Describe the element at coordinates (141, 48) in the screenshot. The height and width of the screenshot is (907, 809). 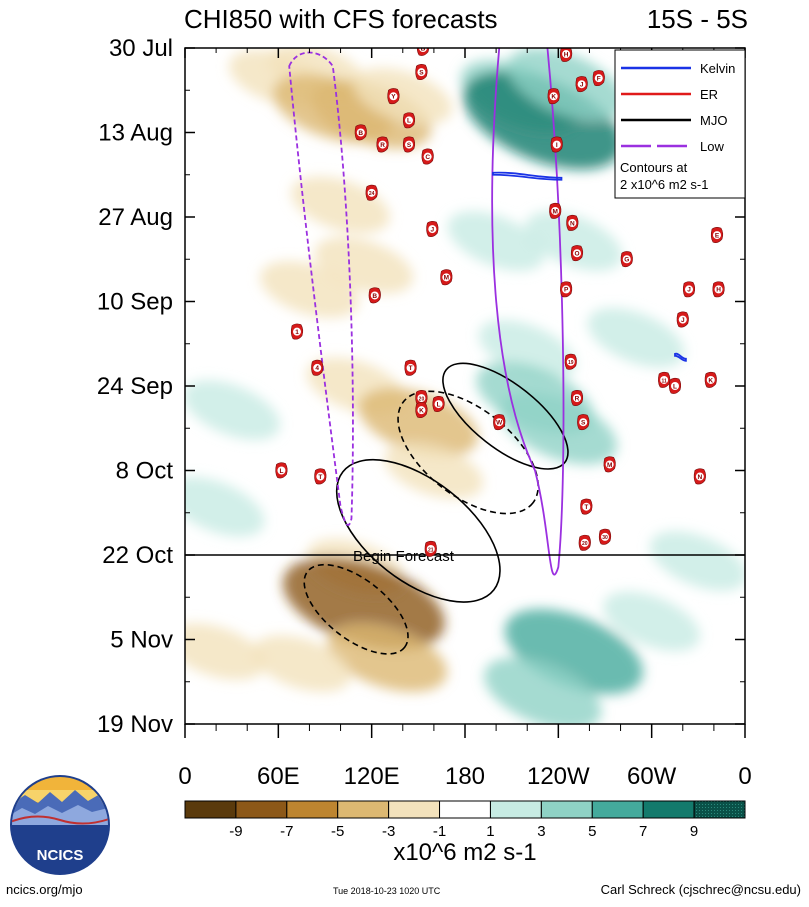
I see `y-tick-label: 30 Jul` at that location.